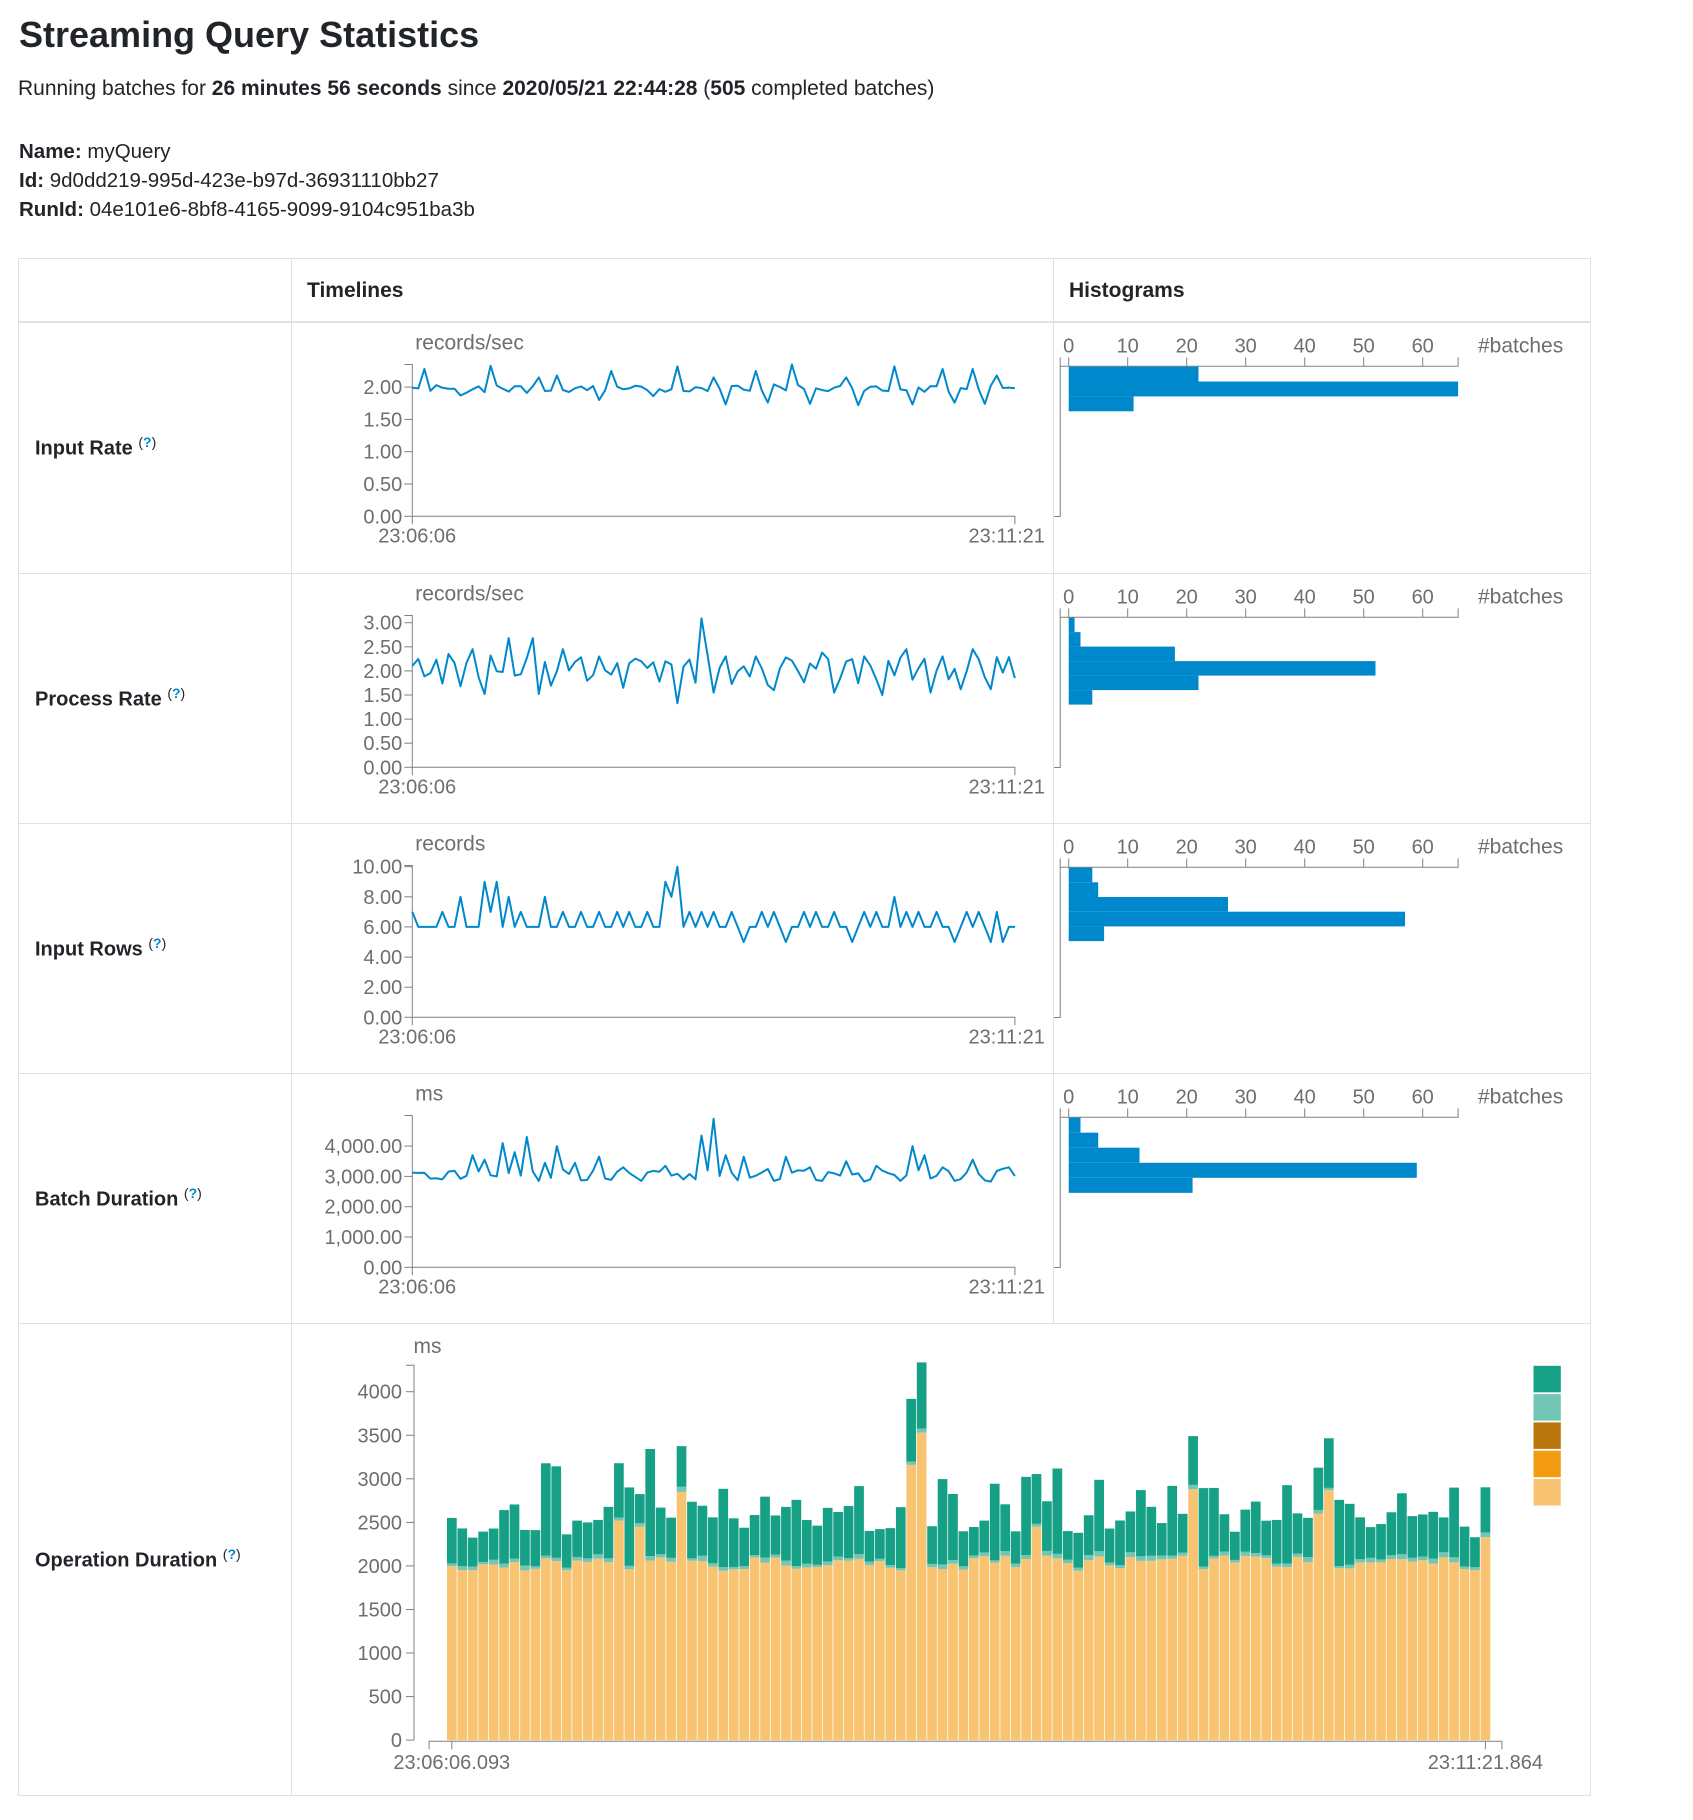  I want to click on svg-text: 1,000.00, so click(363, 1238).